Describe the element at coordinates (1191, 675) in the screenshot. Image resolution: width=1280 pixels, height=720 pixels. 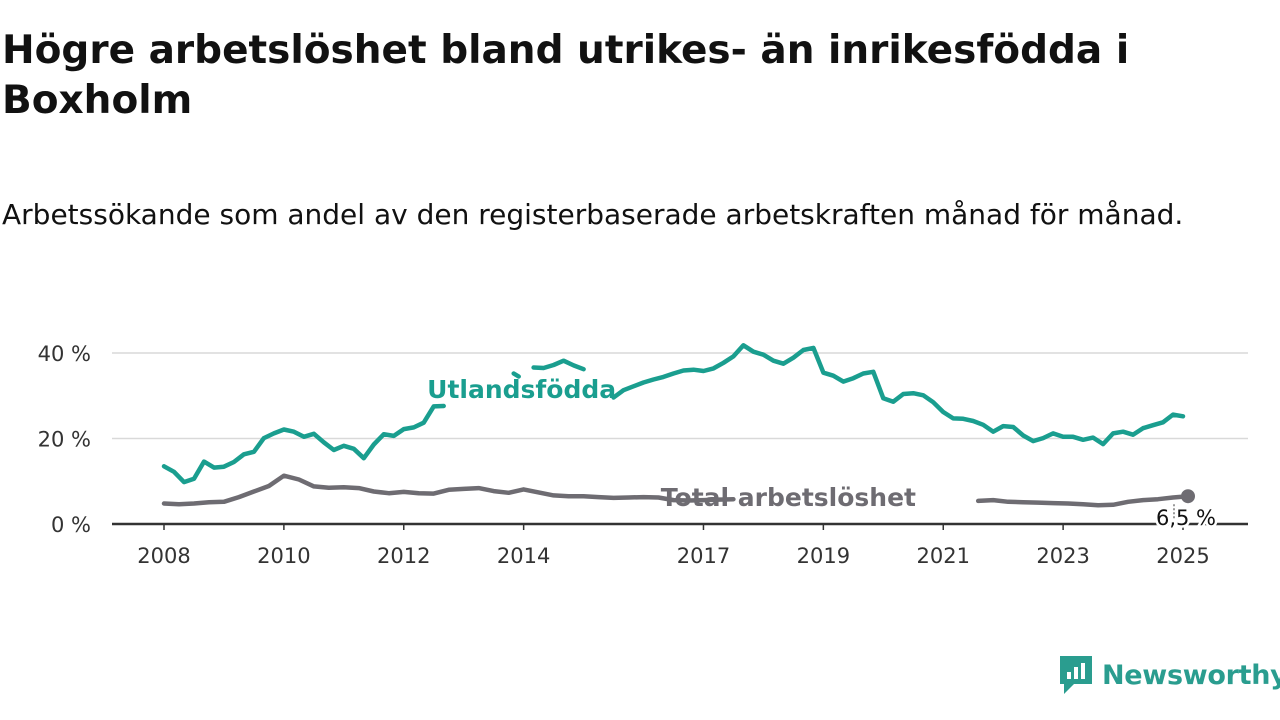
I see `brand-name: Newsworthy` at that location.